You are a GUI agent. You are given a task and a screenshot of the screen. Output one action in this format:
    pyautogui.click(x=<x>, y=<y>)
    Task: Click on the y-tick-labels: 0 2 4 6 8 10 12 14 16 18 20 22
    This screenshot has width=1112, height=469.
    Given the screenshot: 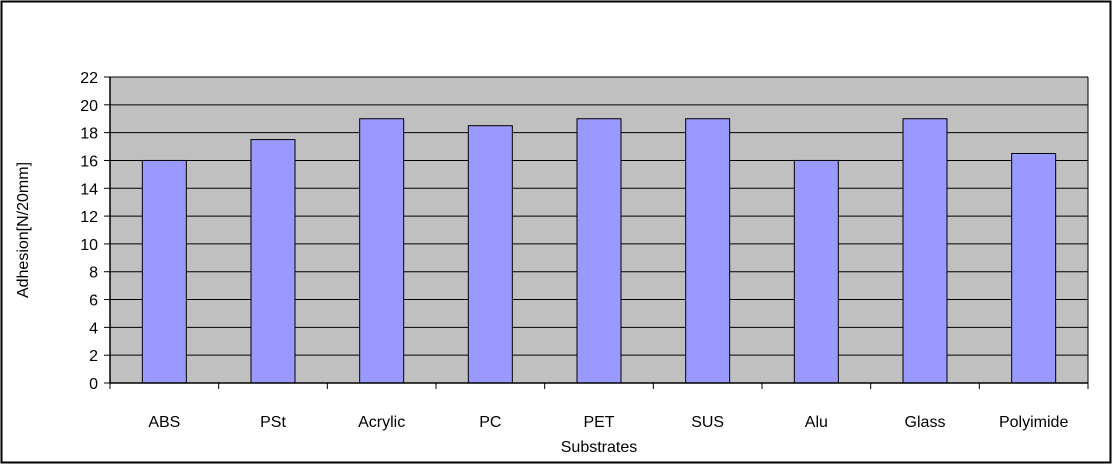 What is the action you would take?
    pyautogui.click(x=89, y=231)
    